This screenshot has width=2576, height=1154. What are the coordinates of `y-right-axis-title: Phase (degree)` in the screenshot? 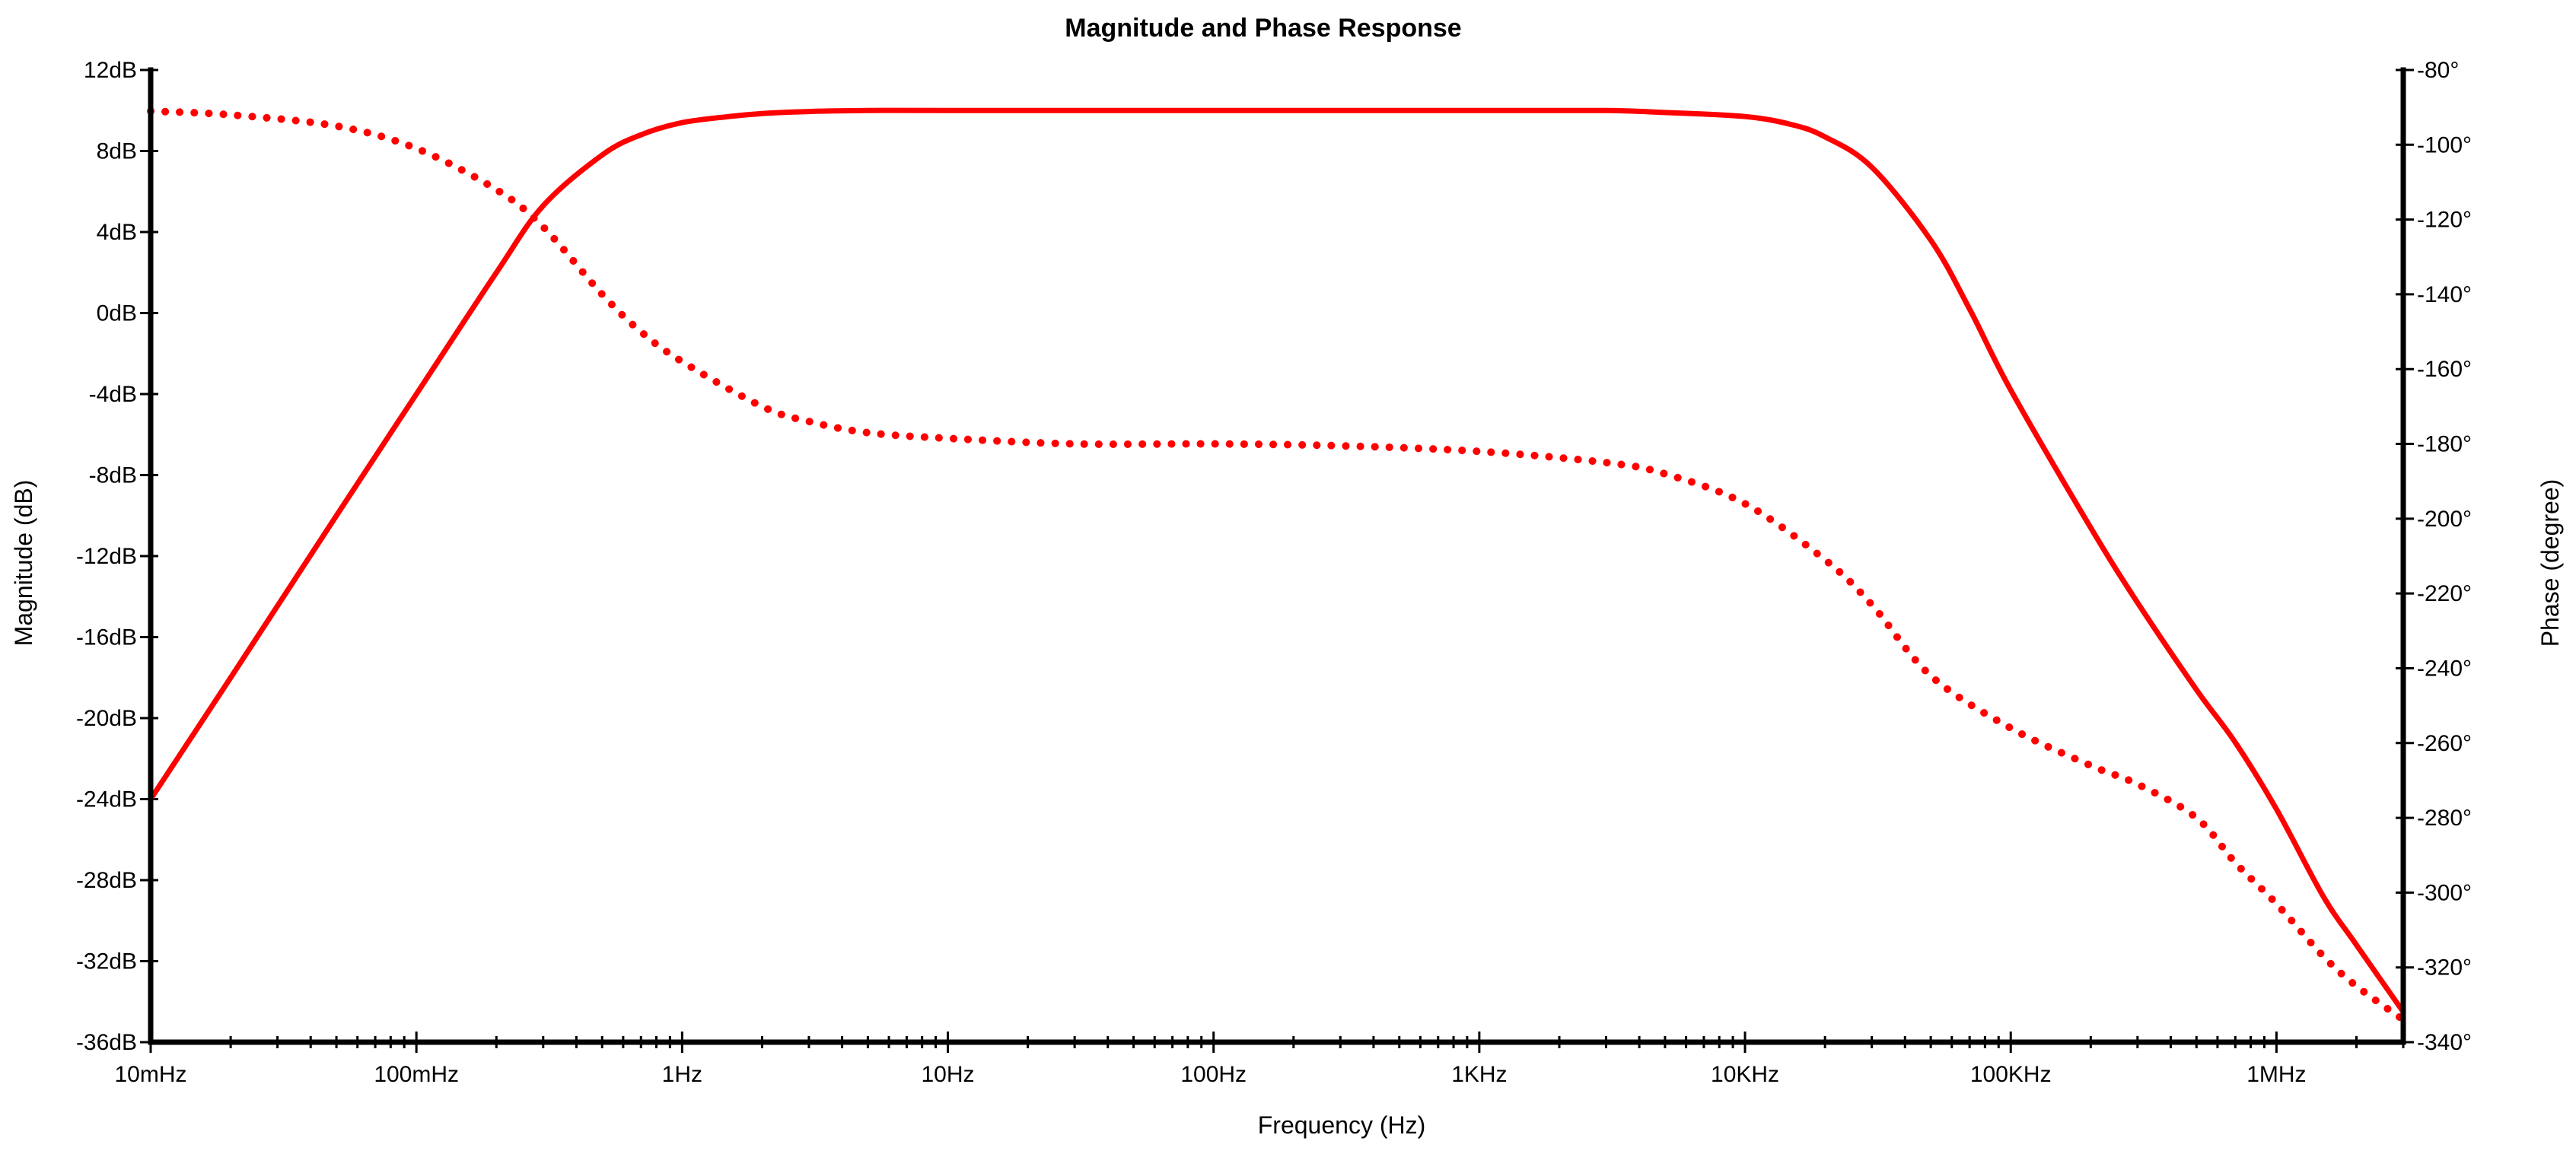 It's located at (2550, 563).